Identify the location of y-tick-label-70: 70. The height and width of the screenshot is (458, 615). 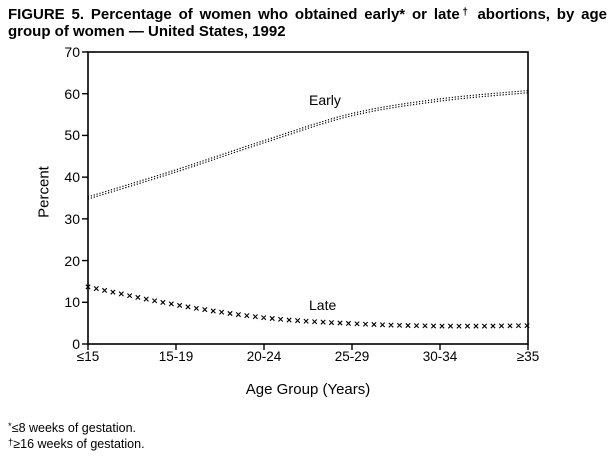
(72, 52).